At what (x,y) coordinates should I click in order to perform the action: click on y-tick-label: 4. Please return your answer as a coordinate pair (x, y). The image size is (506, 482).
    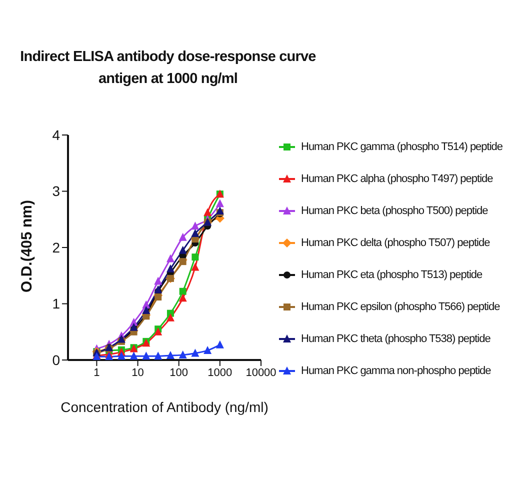
    Looking at the image, I should click on (56, 134).